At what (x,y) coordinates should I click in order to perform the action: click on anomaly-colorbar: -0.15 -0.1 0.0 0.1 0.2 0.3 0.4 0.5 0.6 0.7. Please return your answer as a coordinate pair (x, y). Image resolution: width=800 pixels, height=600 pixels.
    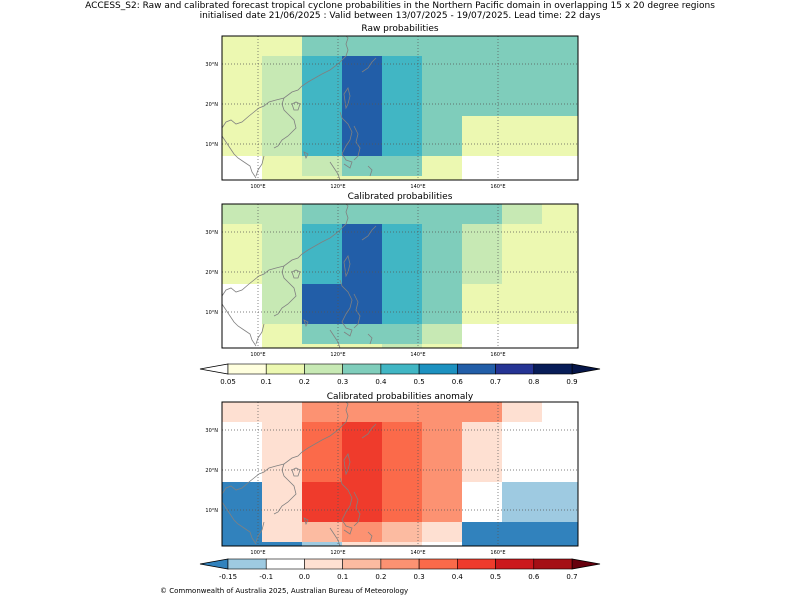
    Looking at the image, I should click on (400, 569).